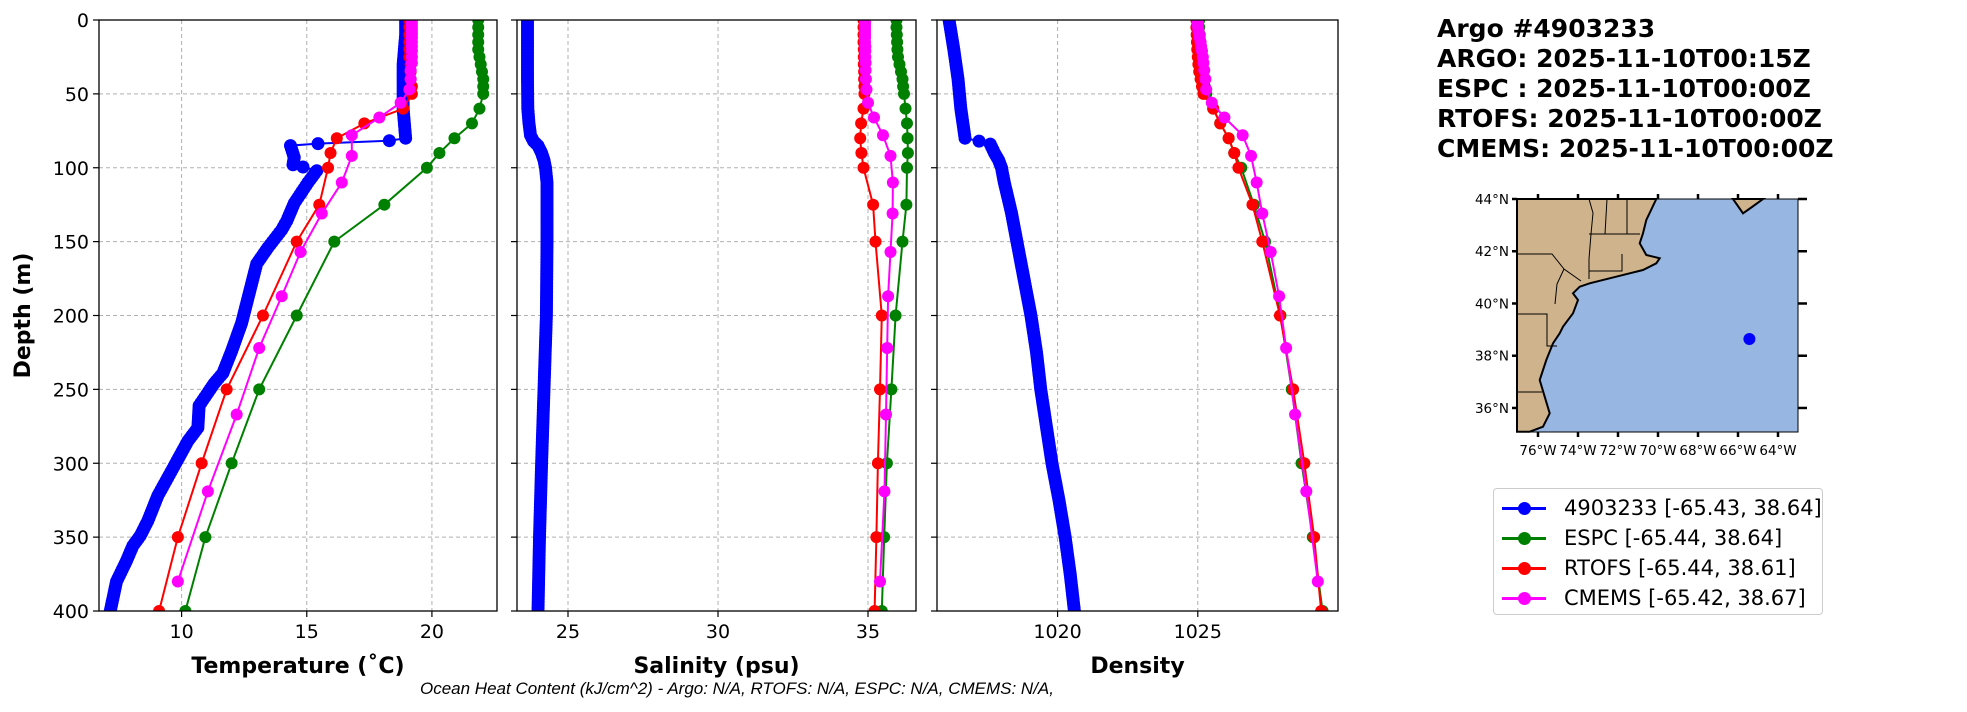 Image resolution: width=1967 pixels, height=712 pixels. Describe the element at coordinates (71, 317) in the screenshot. I see `y-tick-label: 200` at that location.